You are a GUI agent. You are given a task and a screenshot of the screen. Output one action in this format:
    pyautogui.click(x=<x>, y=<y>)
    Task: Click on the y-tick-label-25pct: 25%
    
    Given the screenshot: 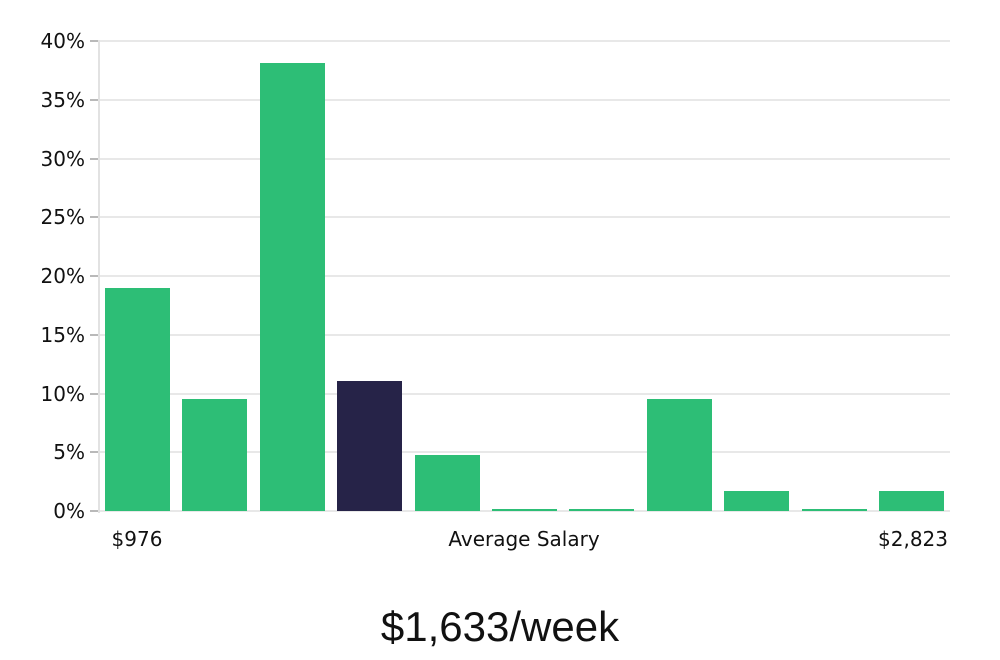 What is the action you would take?
    pyautogui.click(x=62, y=217)
    